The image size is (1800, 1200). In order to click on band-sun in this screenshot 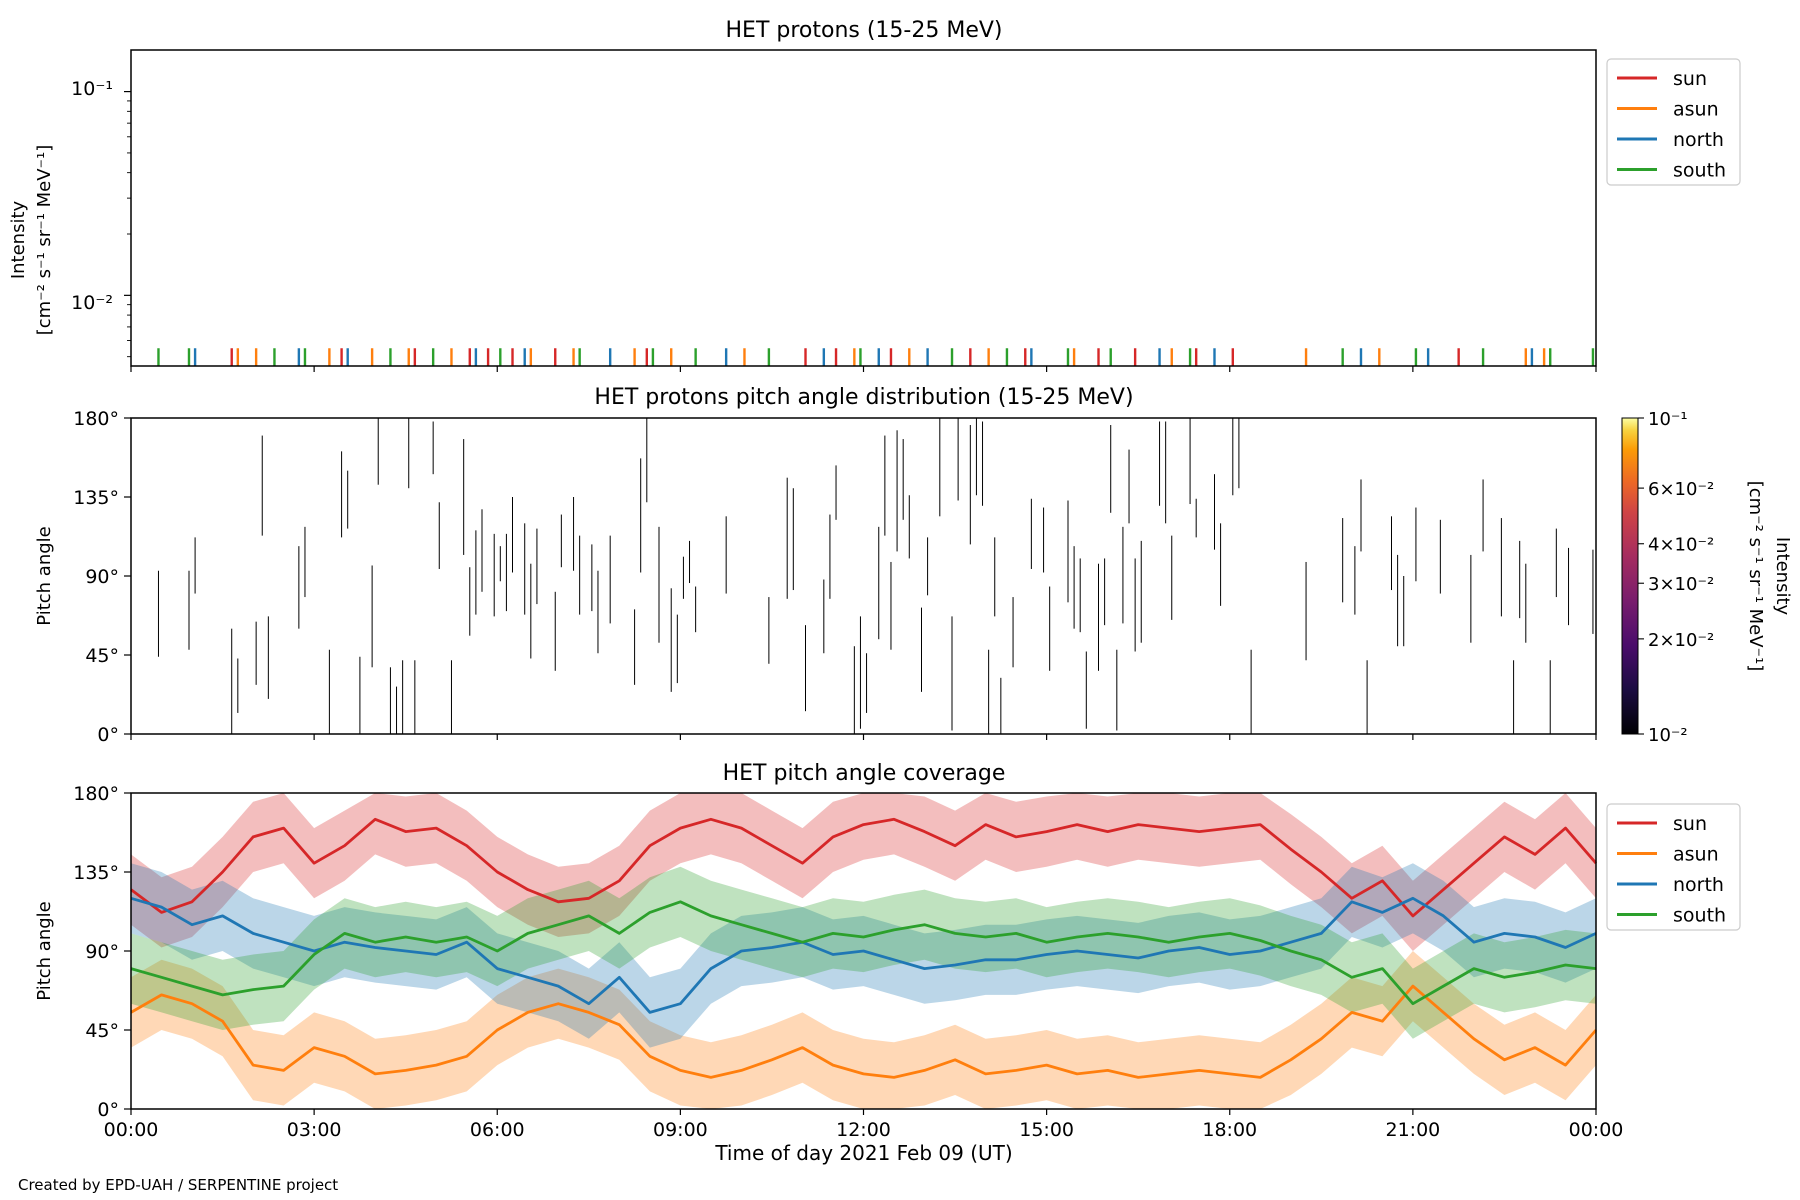, I will do `click(863, 872)`.